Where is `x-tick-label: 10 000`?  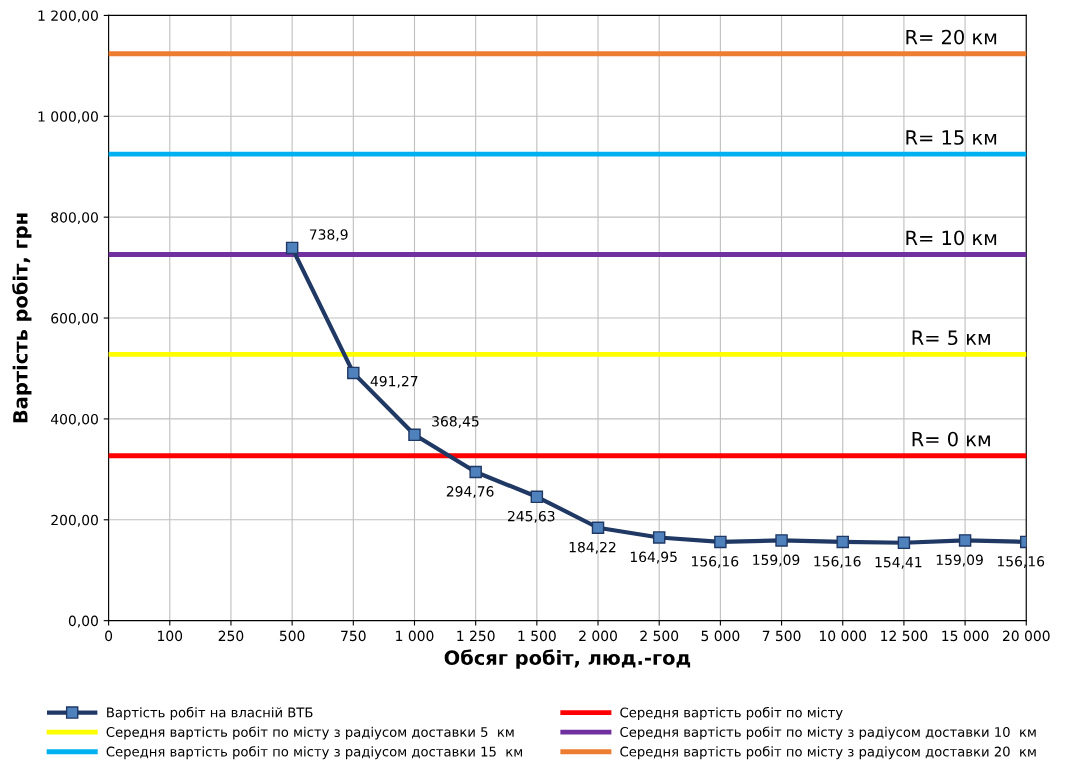 x-tick-label: 10 000 is located at coordinates (843, 636).